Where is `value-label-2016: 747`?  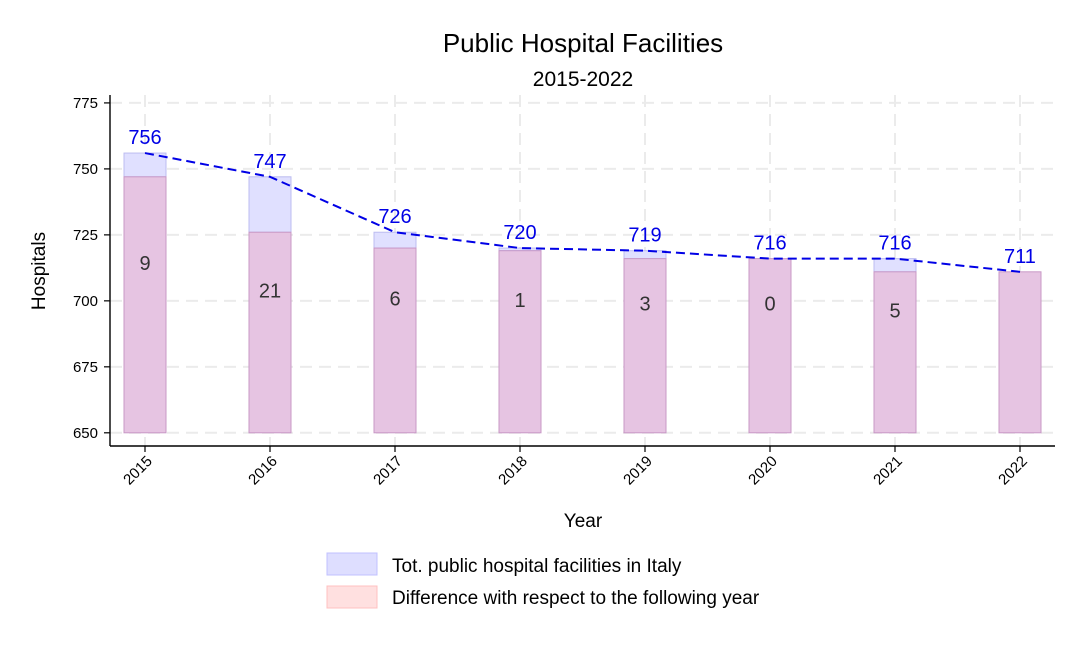 value-label-2016: 747 is located at coordinates (269, 162).